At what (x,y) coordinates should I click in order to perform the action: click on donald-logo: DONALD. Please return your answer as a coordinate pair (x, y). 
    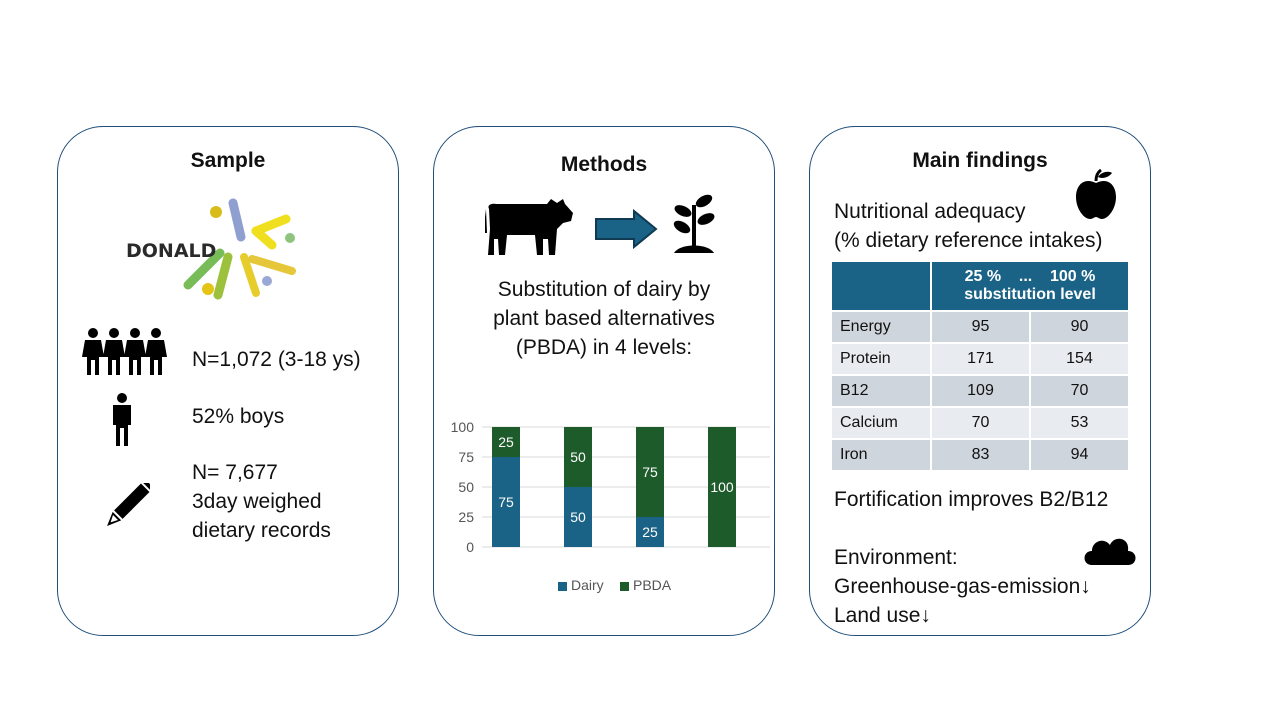
    Looking at the image, I should click on (211, 249).